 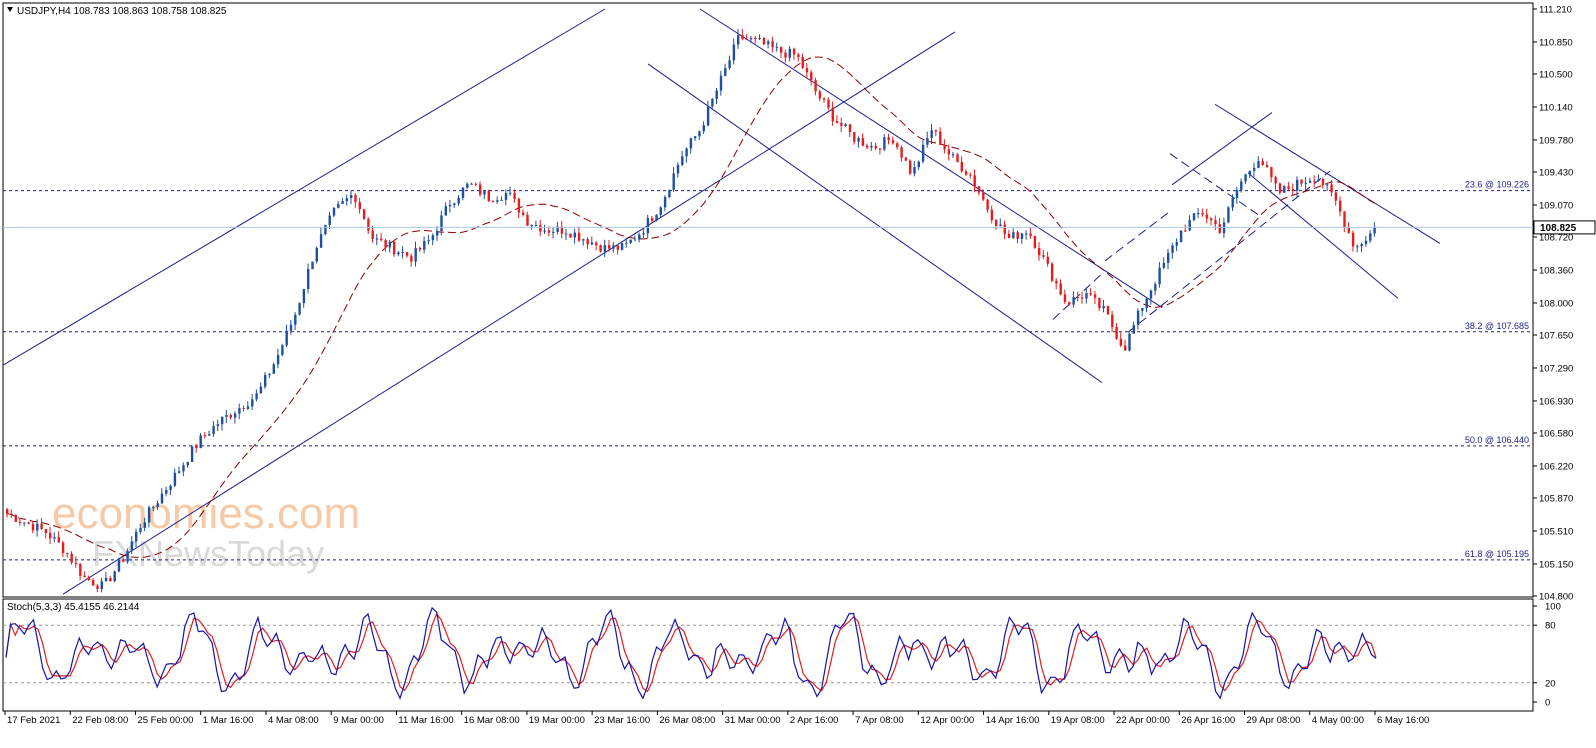 What do you see at coordinates (879, 720) in the screenshot?
I see `time-tick-label: 7 Apr 08:00` at bounding box center [879, 720].